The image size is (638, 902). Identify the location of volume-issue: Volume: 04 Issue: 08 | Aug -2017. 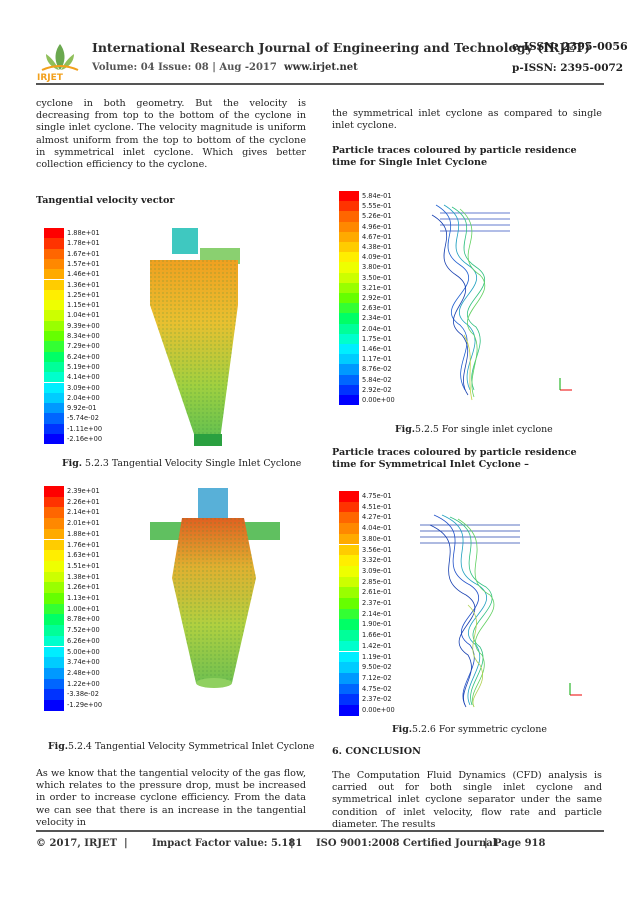
(184, 67).